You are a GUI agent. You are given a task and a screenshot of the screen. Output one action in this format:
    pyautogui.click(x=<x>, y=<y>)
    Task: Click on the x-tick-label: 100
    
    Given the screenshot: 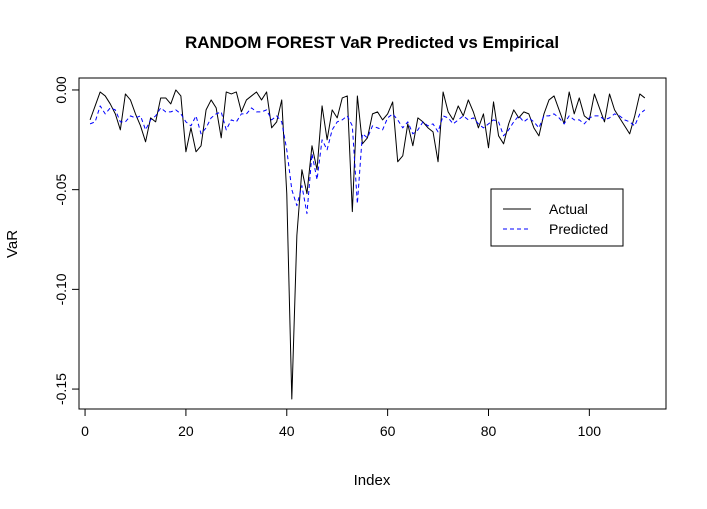 What is the action you would take?
    pyautogui.click(x=590, y=431)
    